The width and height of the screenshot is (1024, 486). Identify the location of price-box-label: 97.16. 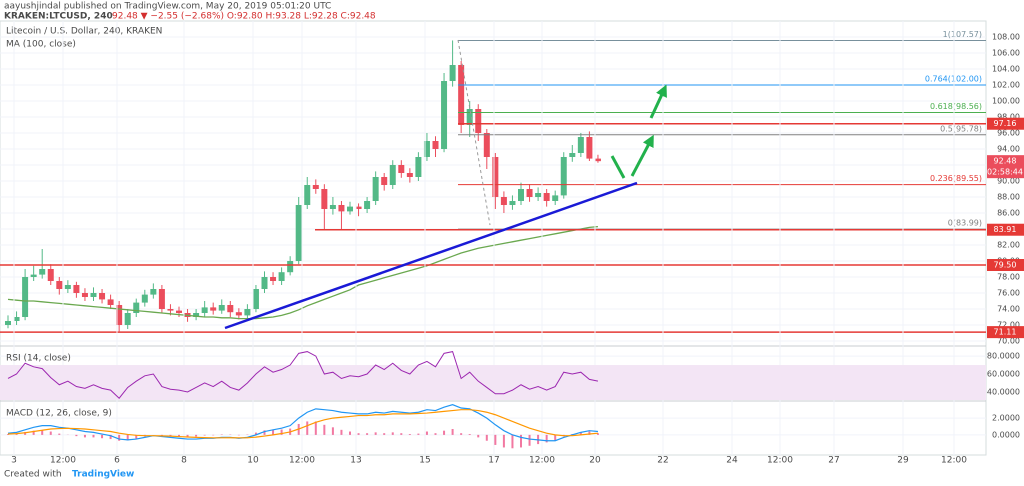
(1005, 123).